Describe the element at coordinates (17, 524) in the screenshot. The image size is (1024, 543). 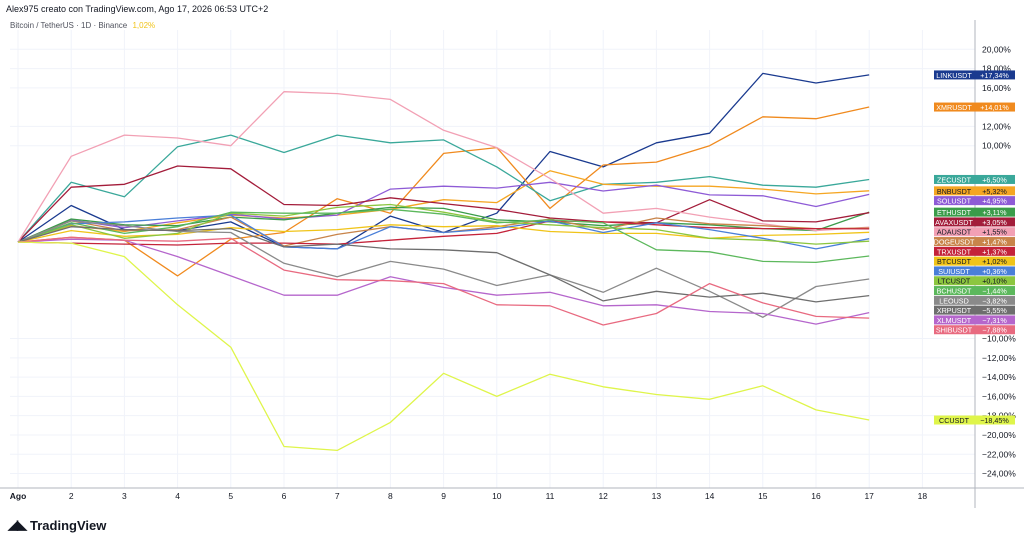
I see `tradingview-logo-icon: ◢◣` at that location.